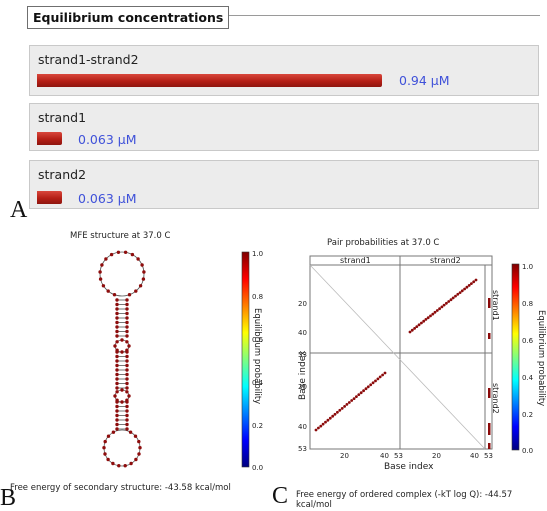 The image size is (547, 511). I want to click on colorbar-c-label: Equilibrium probability, so click(541, 358).